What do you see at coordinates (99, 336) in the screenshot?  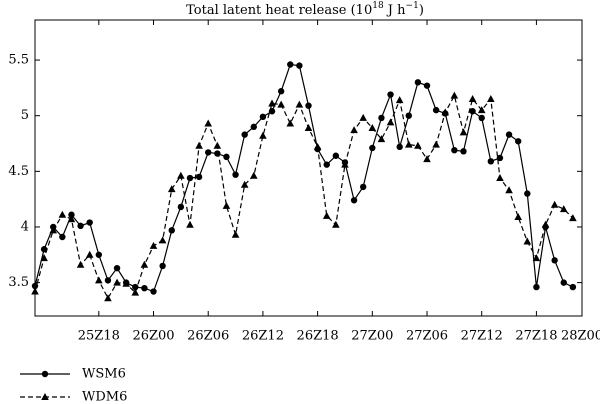 I see `x-tick-label: 25Z18` at bounding box center [99, 336].